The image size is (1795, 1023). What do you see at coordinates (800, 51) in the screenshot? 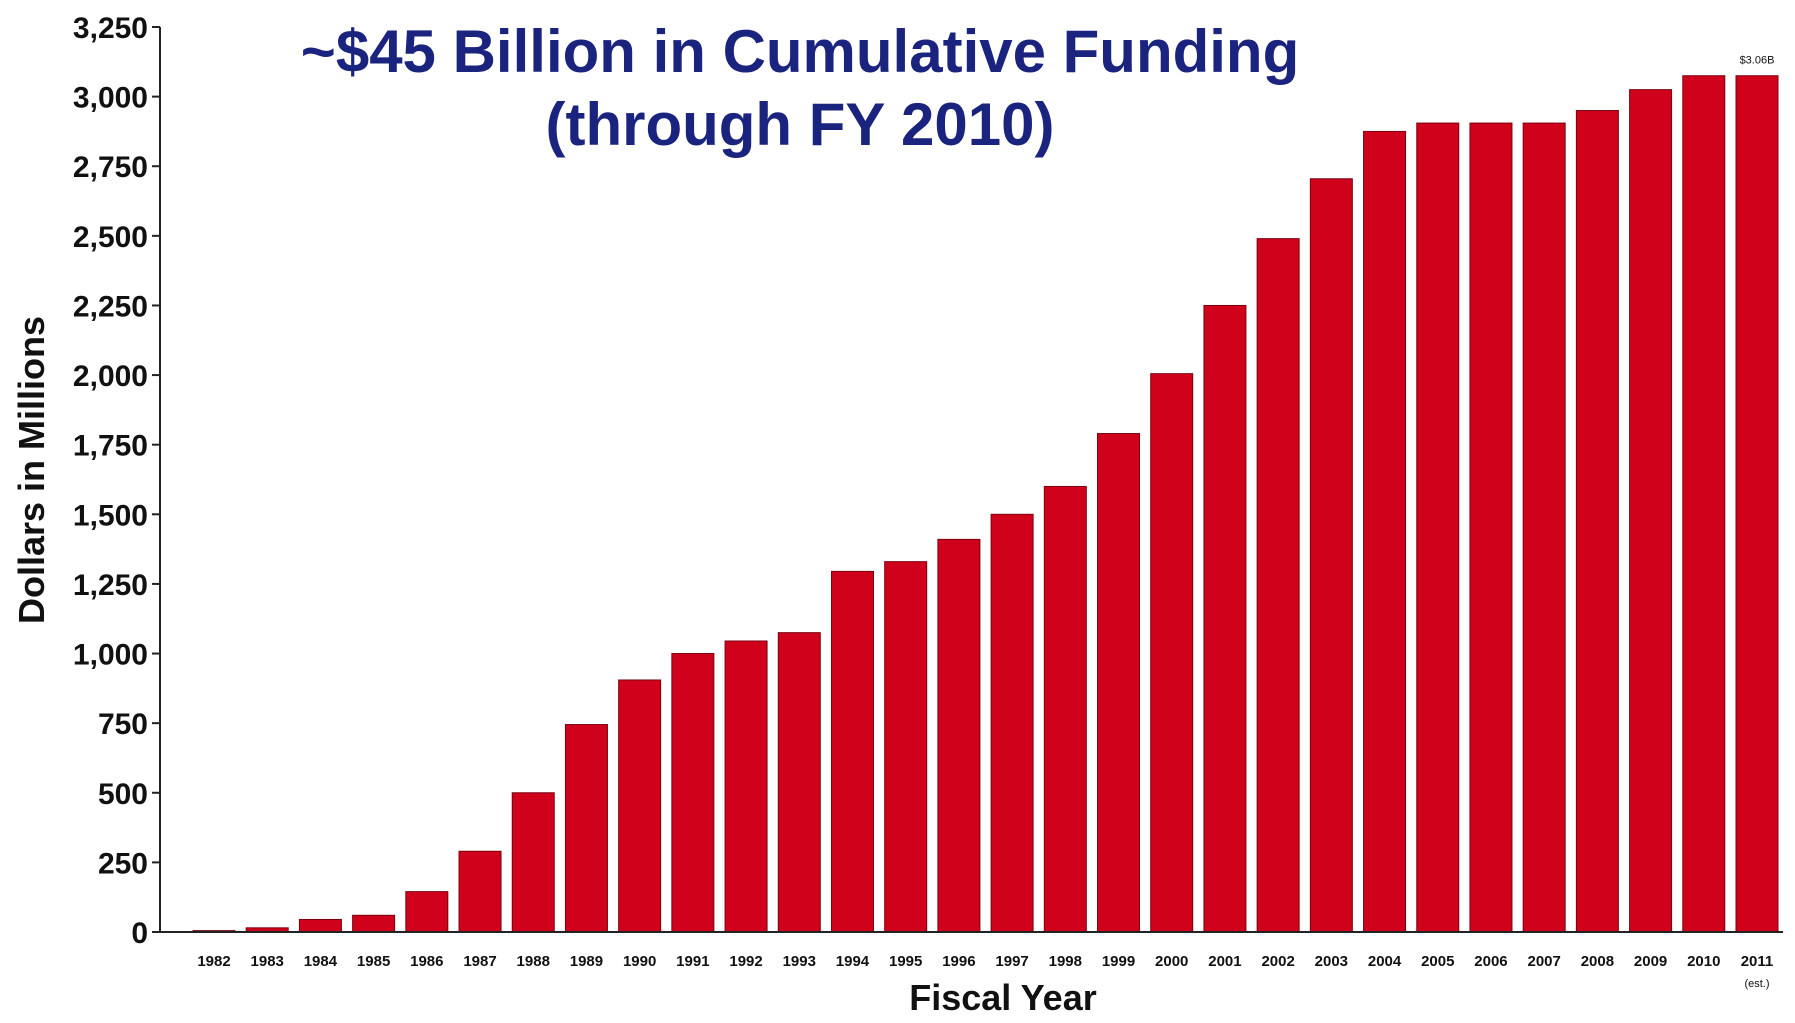
I see `chart-title-line-1: ~$45 Billion in Cumulative Funding` at bounding box center [800, 51].